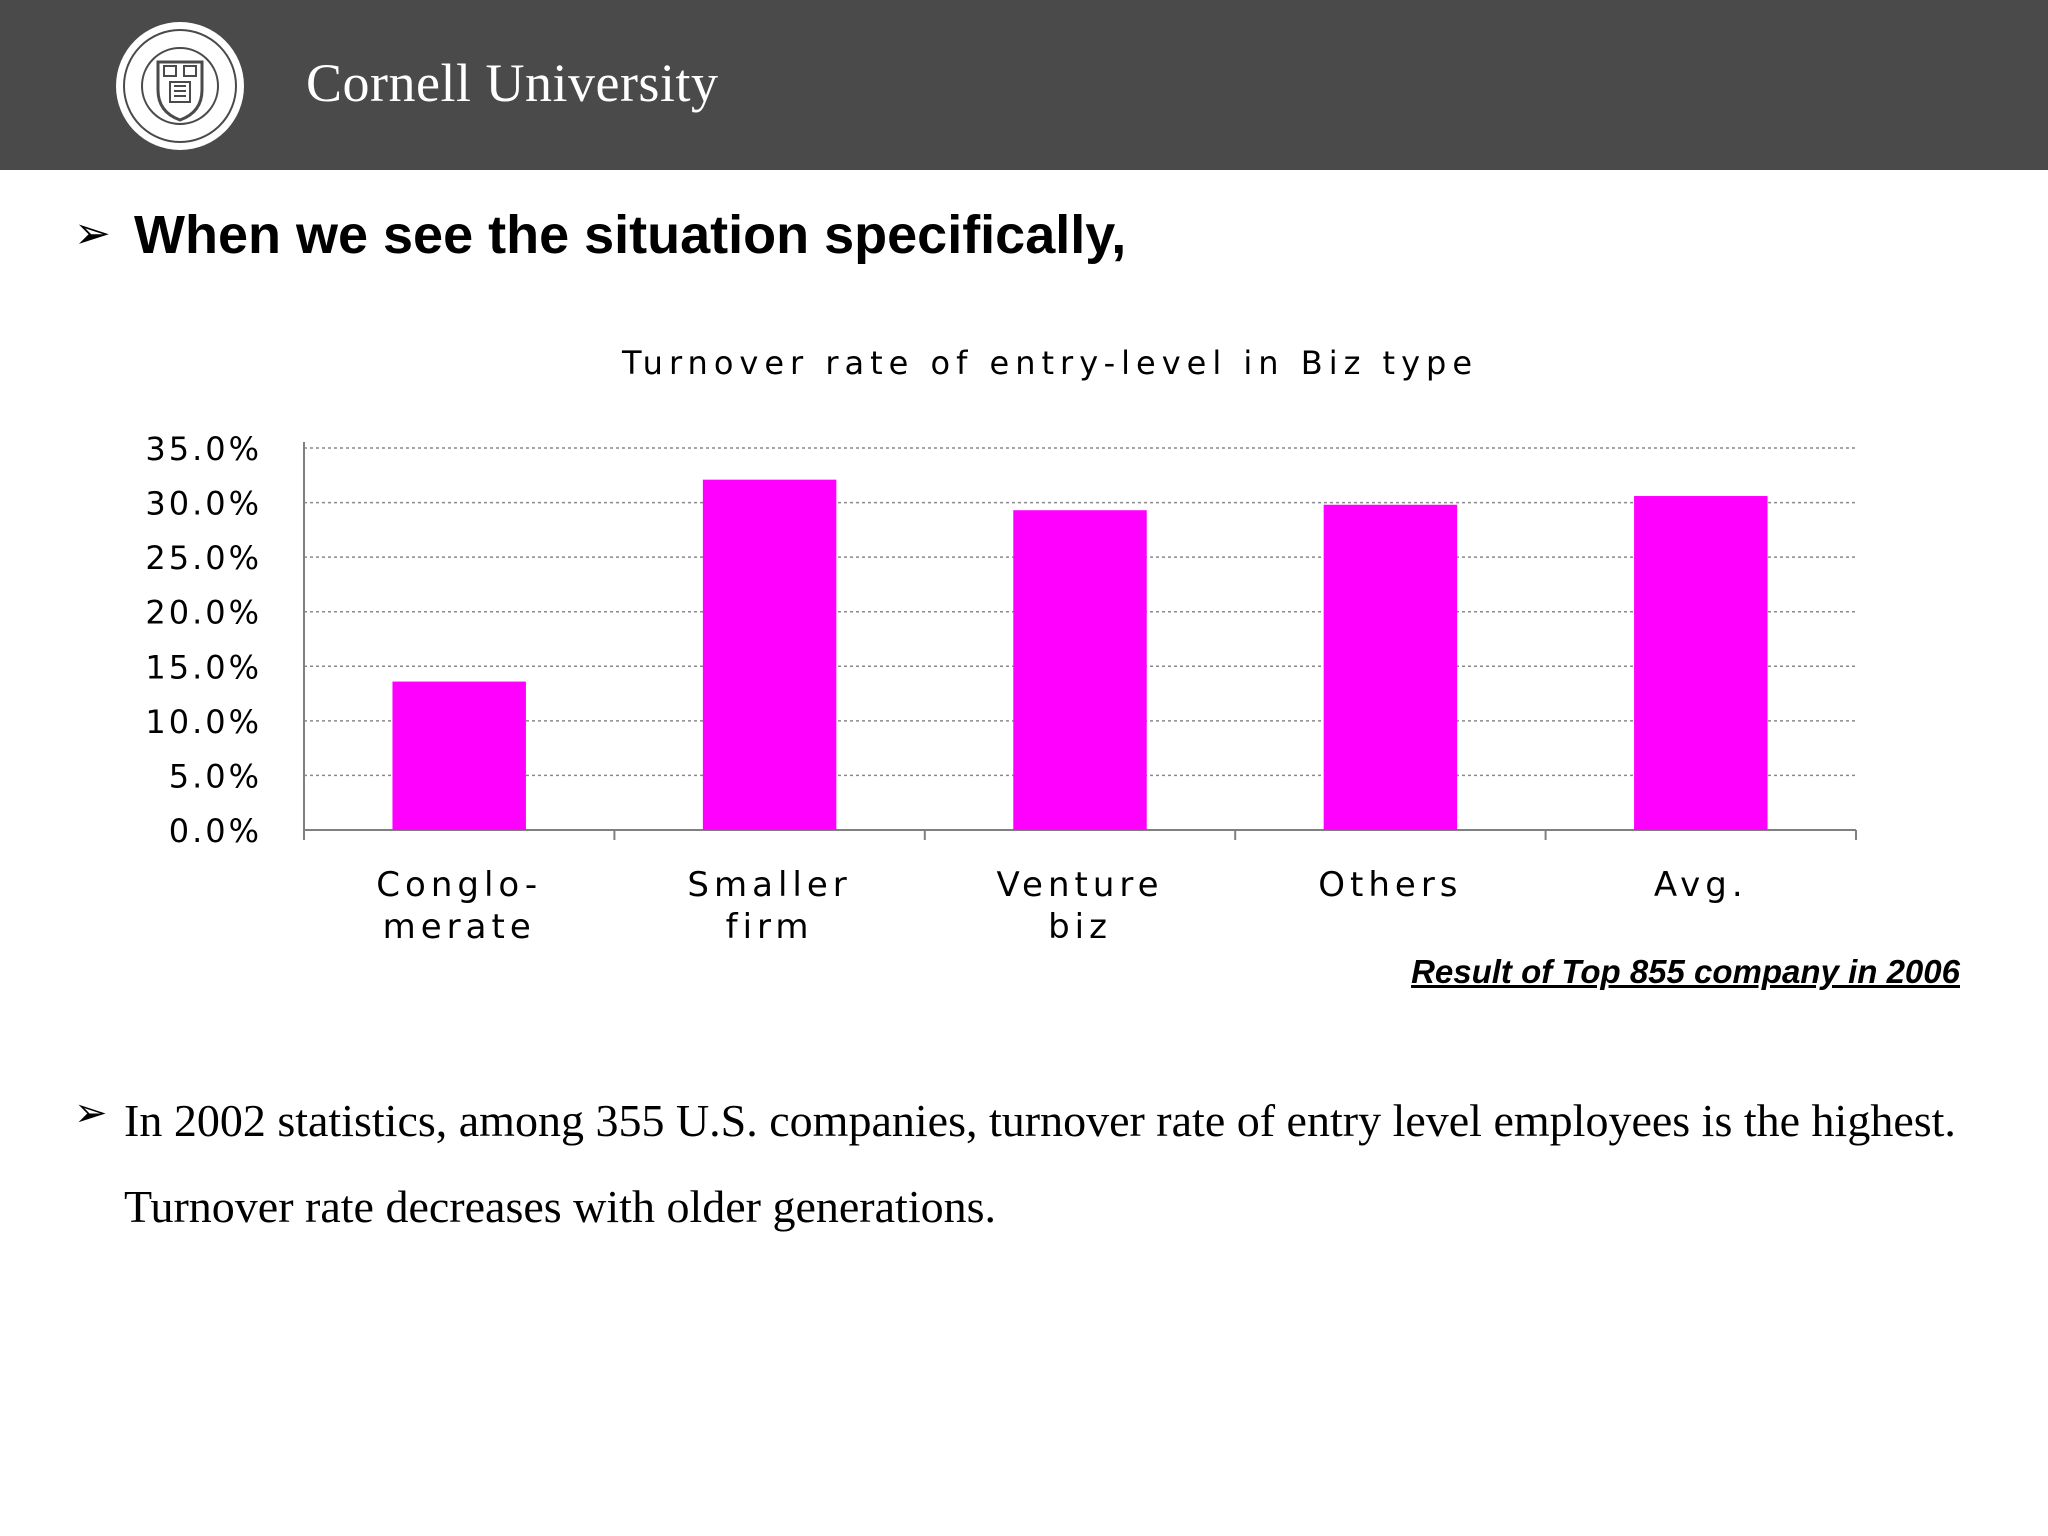 The width and height of the screenshot is (2048, 1536). Describe the element at coordinates (1049, 363) in the screenshot. I see `chart-title: Turnover rate of entry-level in Biz type` at that location.